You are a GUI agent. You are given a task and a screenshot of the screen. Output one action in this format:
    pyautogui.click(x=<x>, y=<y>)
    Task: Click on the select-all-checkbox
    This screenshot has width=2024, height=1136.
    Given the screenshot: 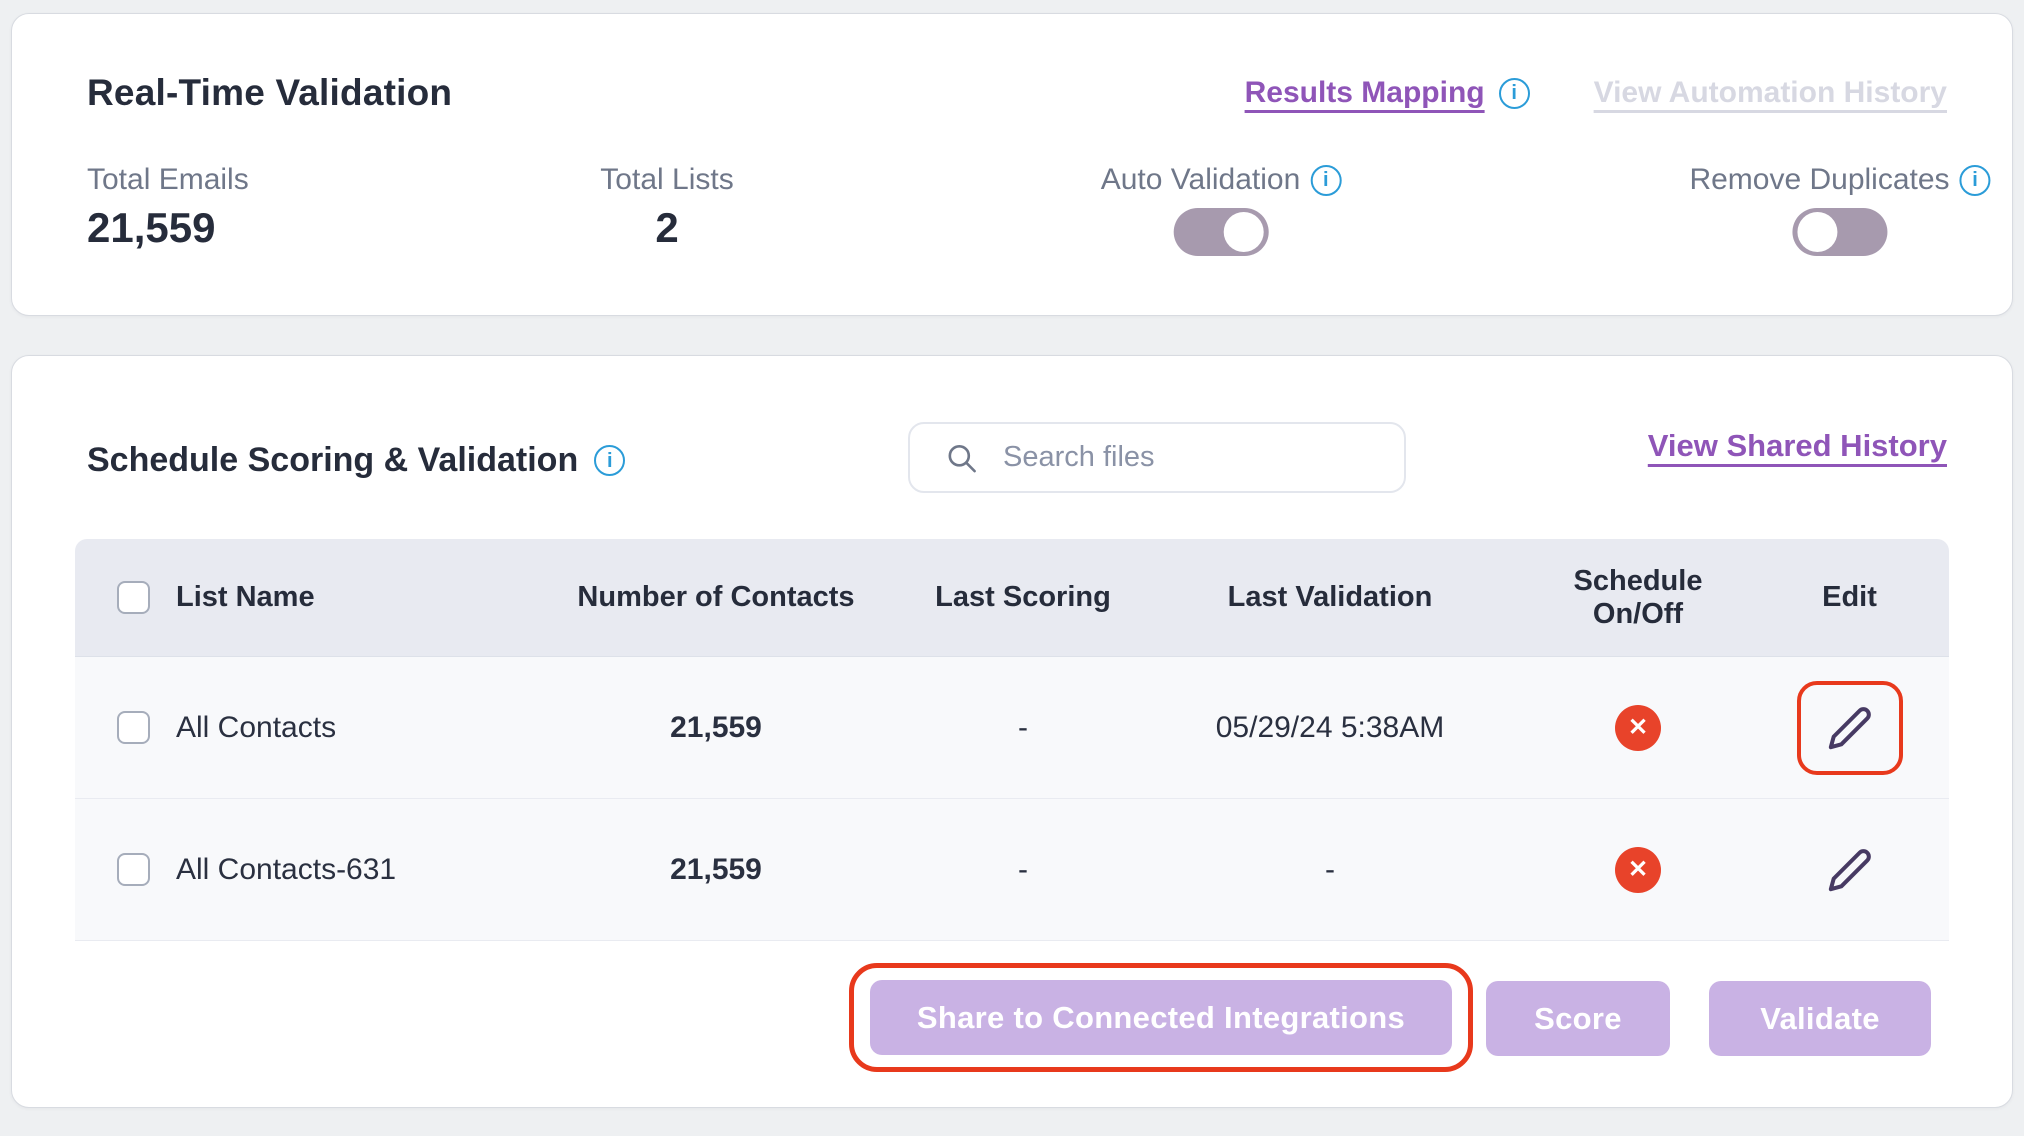 What is the action you would take?
    pyautogui.click(x=133, y=597)
    